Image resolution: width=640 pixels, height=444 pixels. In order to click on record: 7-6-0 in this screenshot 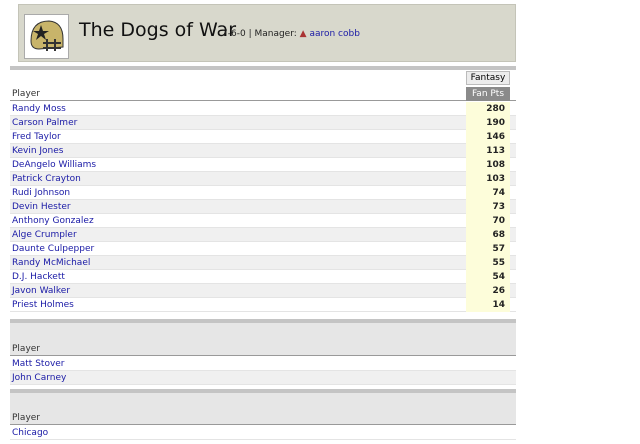, I will do `click(234, 34)`.